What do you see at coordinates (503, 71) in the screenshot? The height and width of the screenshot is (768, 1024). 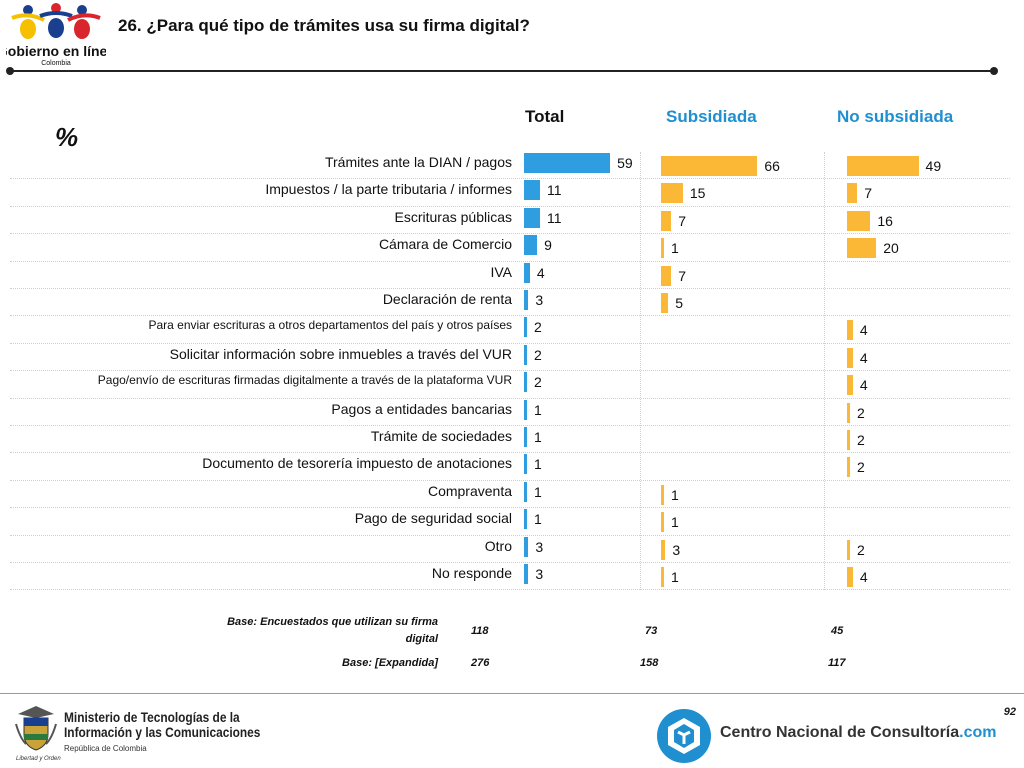 I see `top-divider` at bounding box center [503, 71].